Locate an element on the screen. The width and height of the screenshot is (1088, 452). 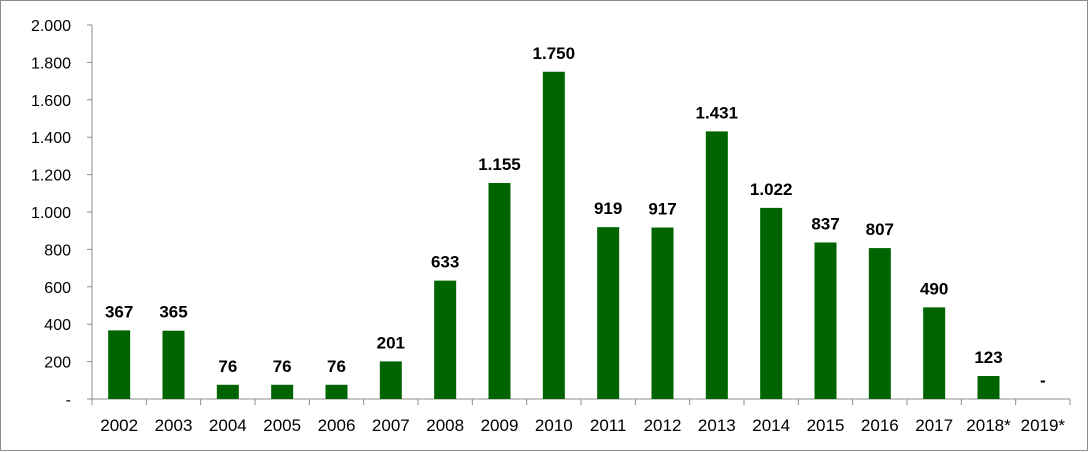
x-tick-label: 2007 is located at coordinates (391, 425).